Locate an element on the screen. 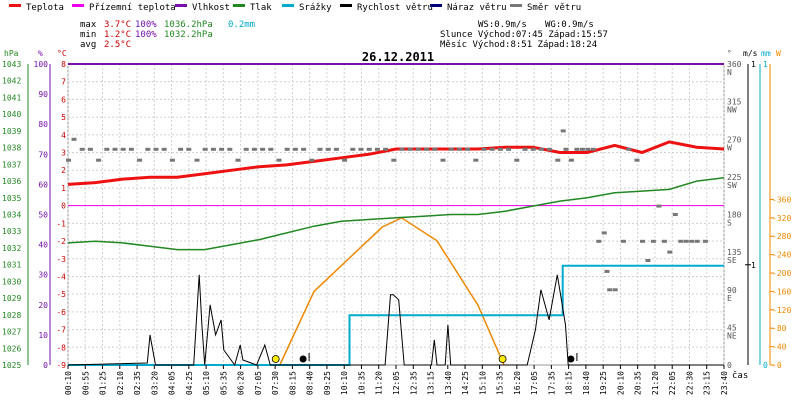  stat-moon: Měsíc Východ:8:51 Západ:18:24 is located at coordinates (518, 45).